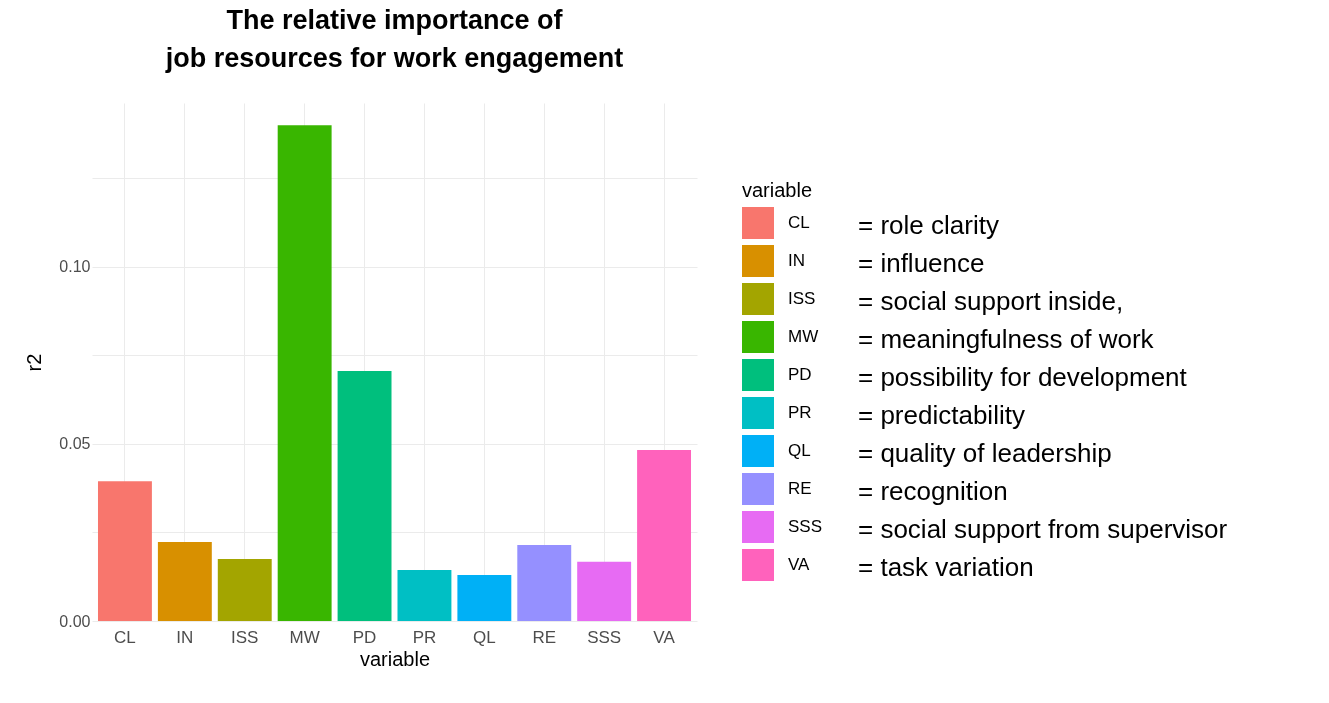 The height and width of the screenshot is (703, 1329). Describe the element at coordinates (1023, 377) in the screenshot. I see `text: = possibility for development` at that location.